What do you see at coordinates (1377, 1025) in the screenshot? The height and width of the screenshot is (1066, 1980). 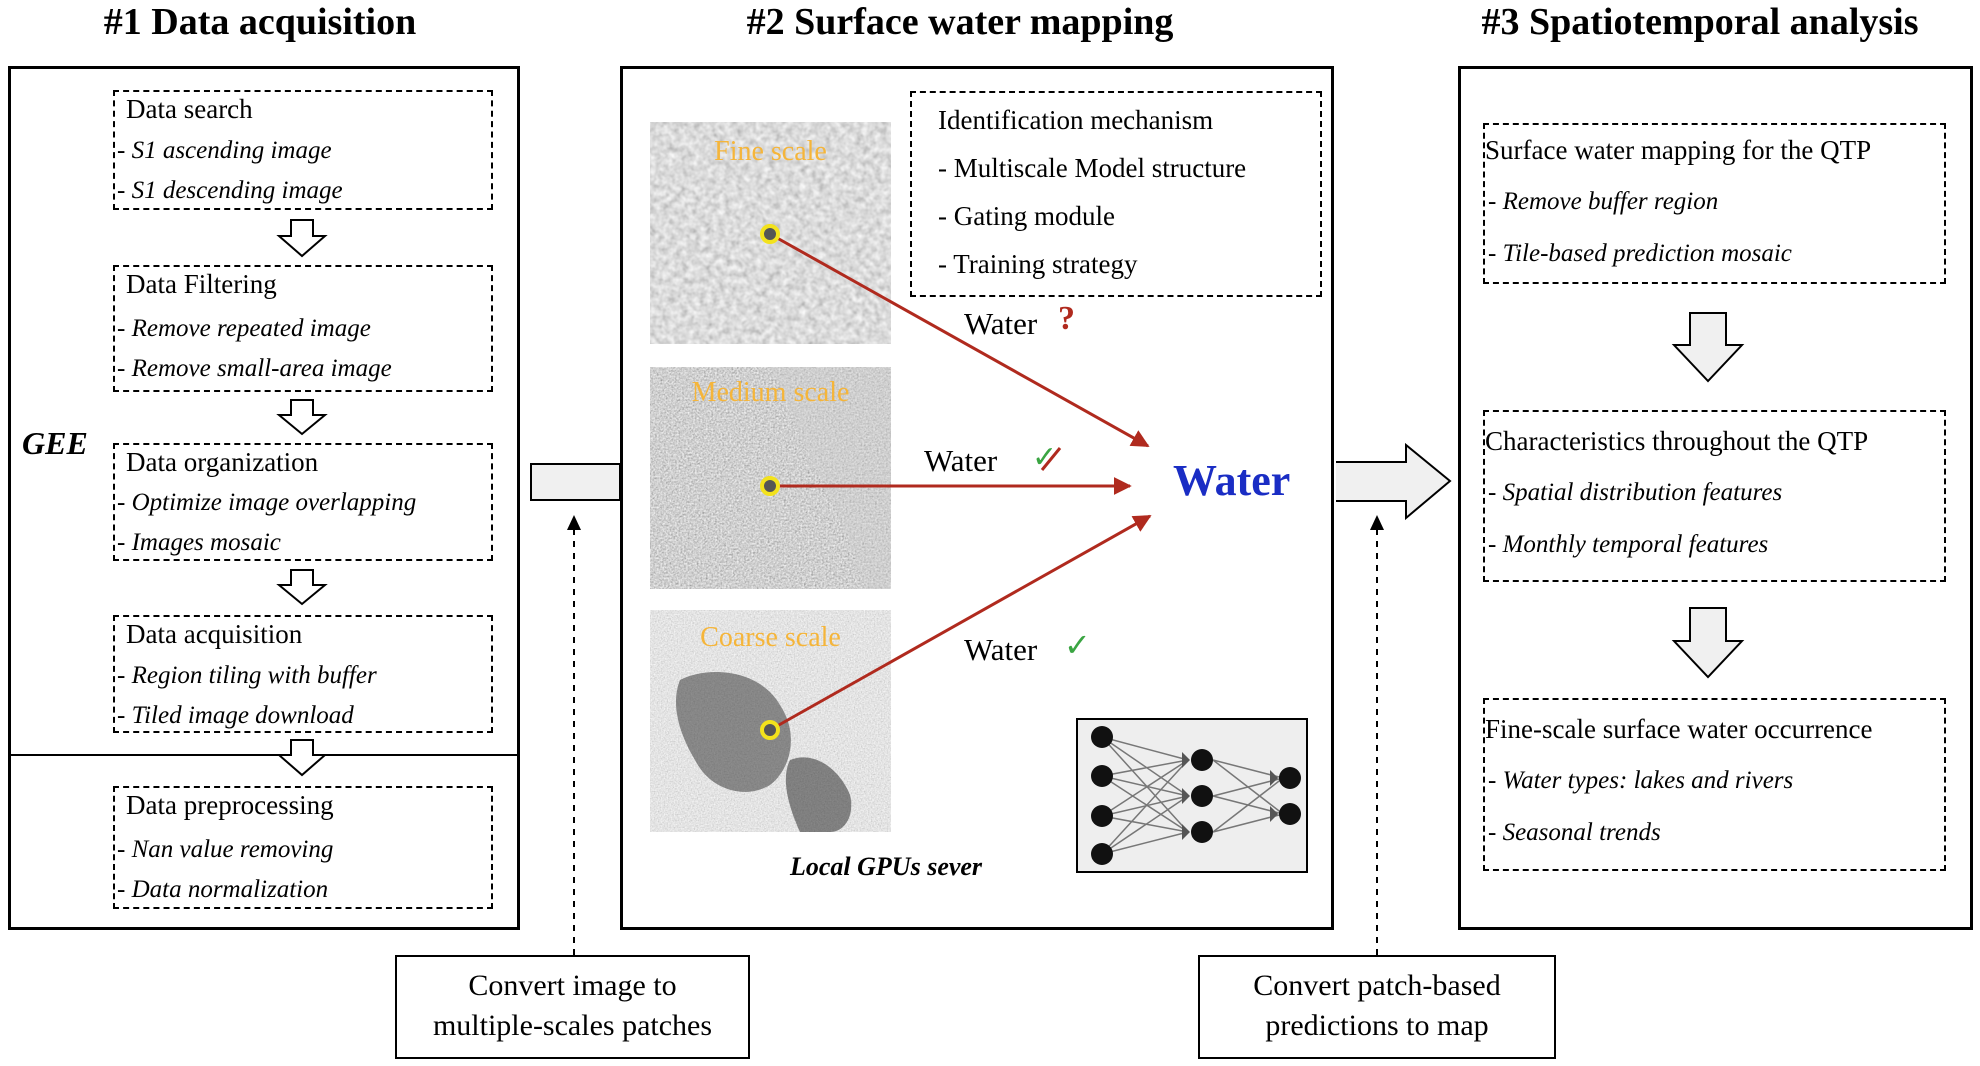 I see `note-line: predictions to map` at bounding box center [1377, 1025].